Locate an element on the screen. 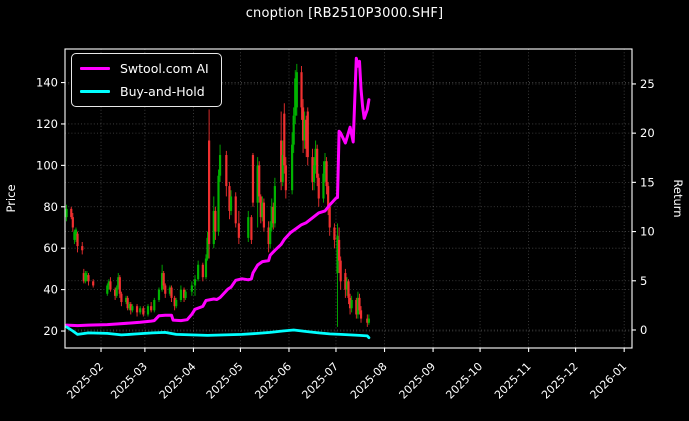  chart-legend: Swtool.com AI Buy-and-Hold is located at coordinates (146, 80).